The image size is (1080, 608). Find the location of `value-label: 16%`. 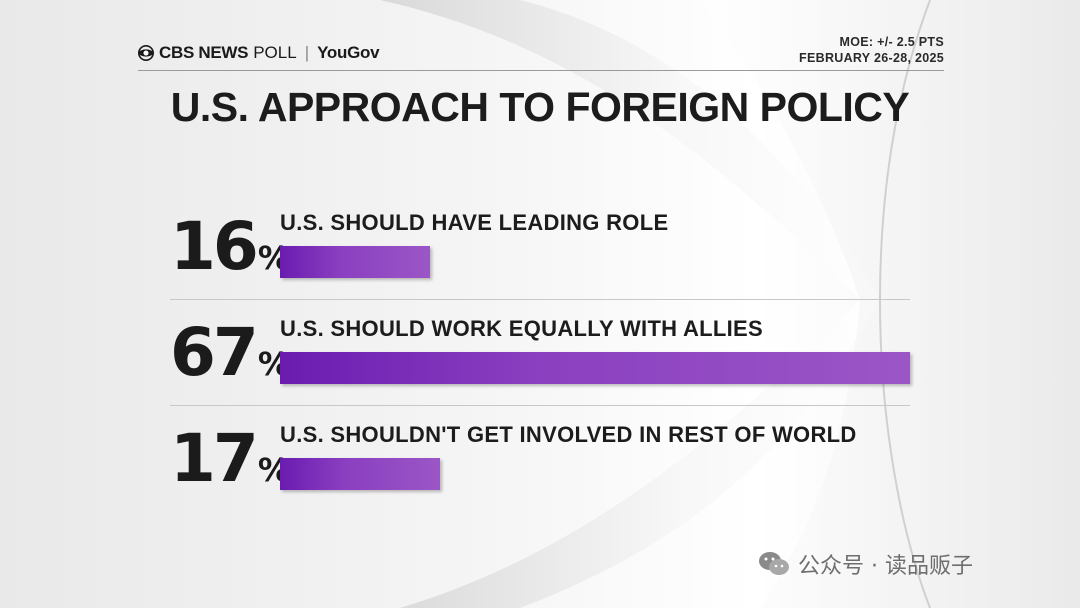

value-label: 16% is located at coordinates (230, 252).